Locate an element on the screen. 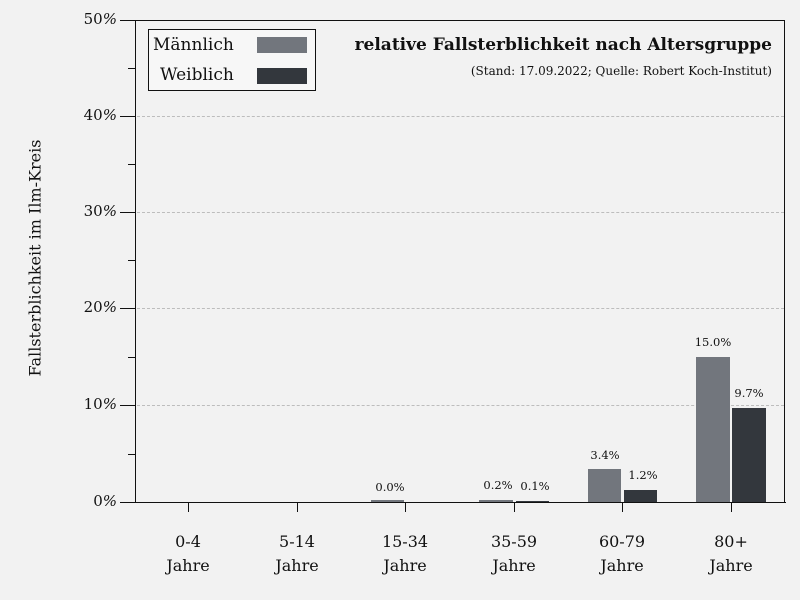  y-tick-value: 0 is located at coordinates (98, 501).